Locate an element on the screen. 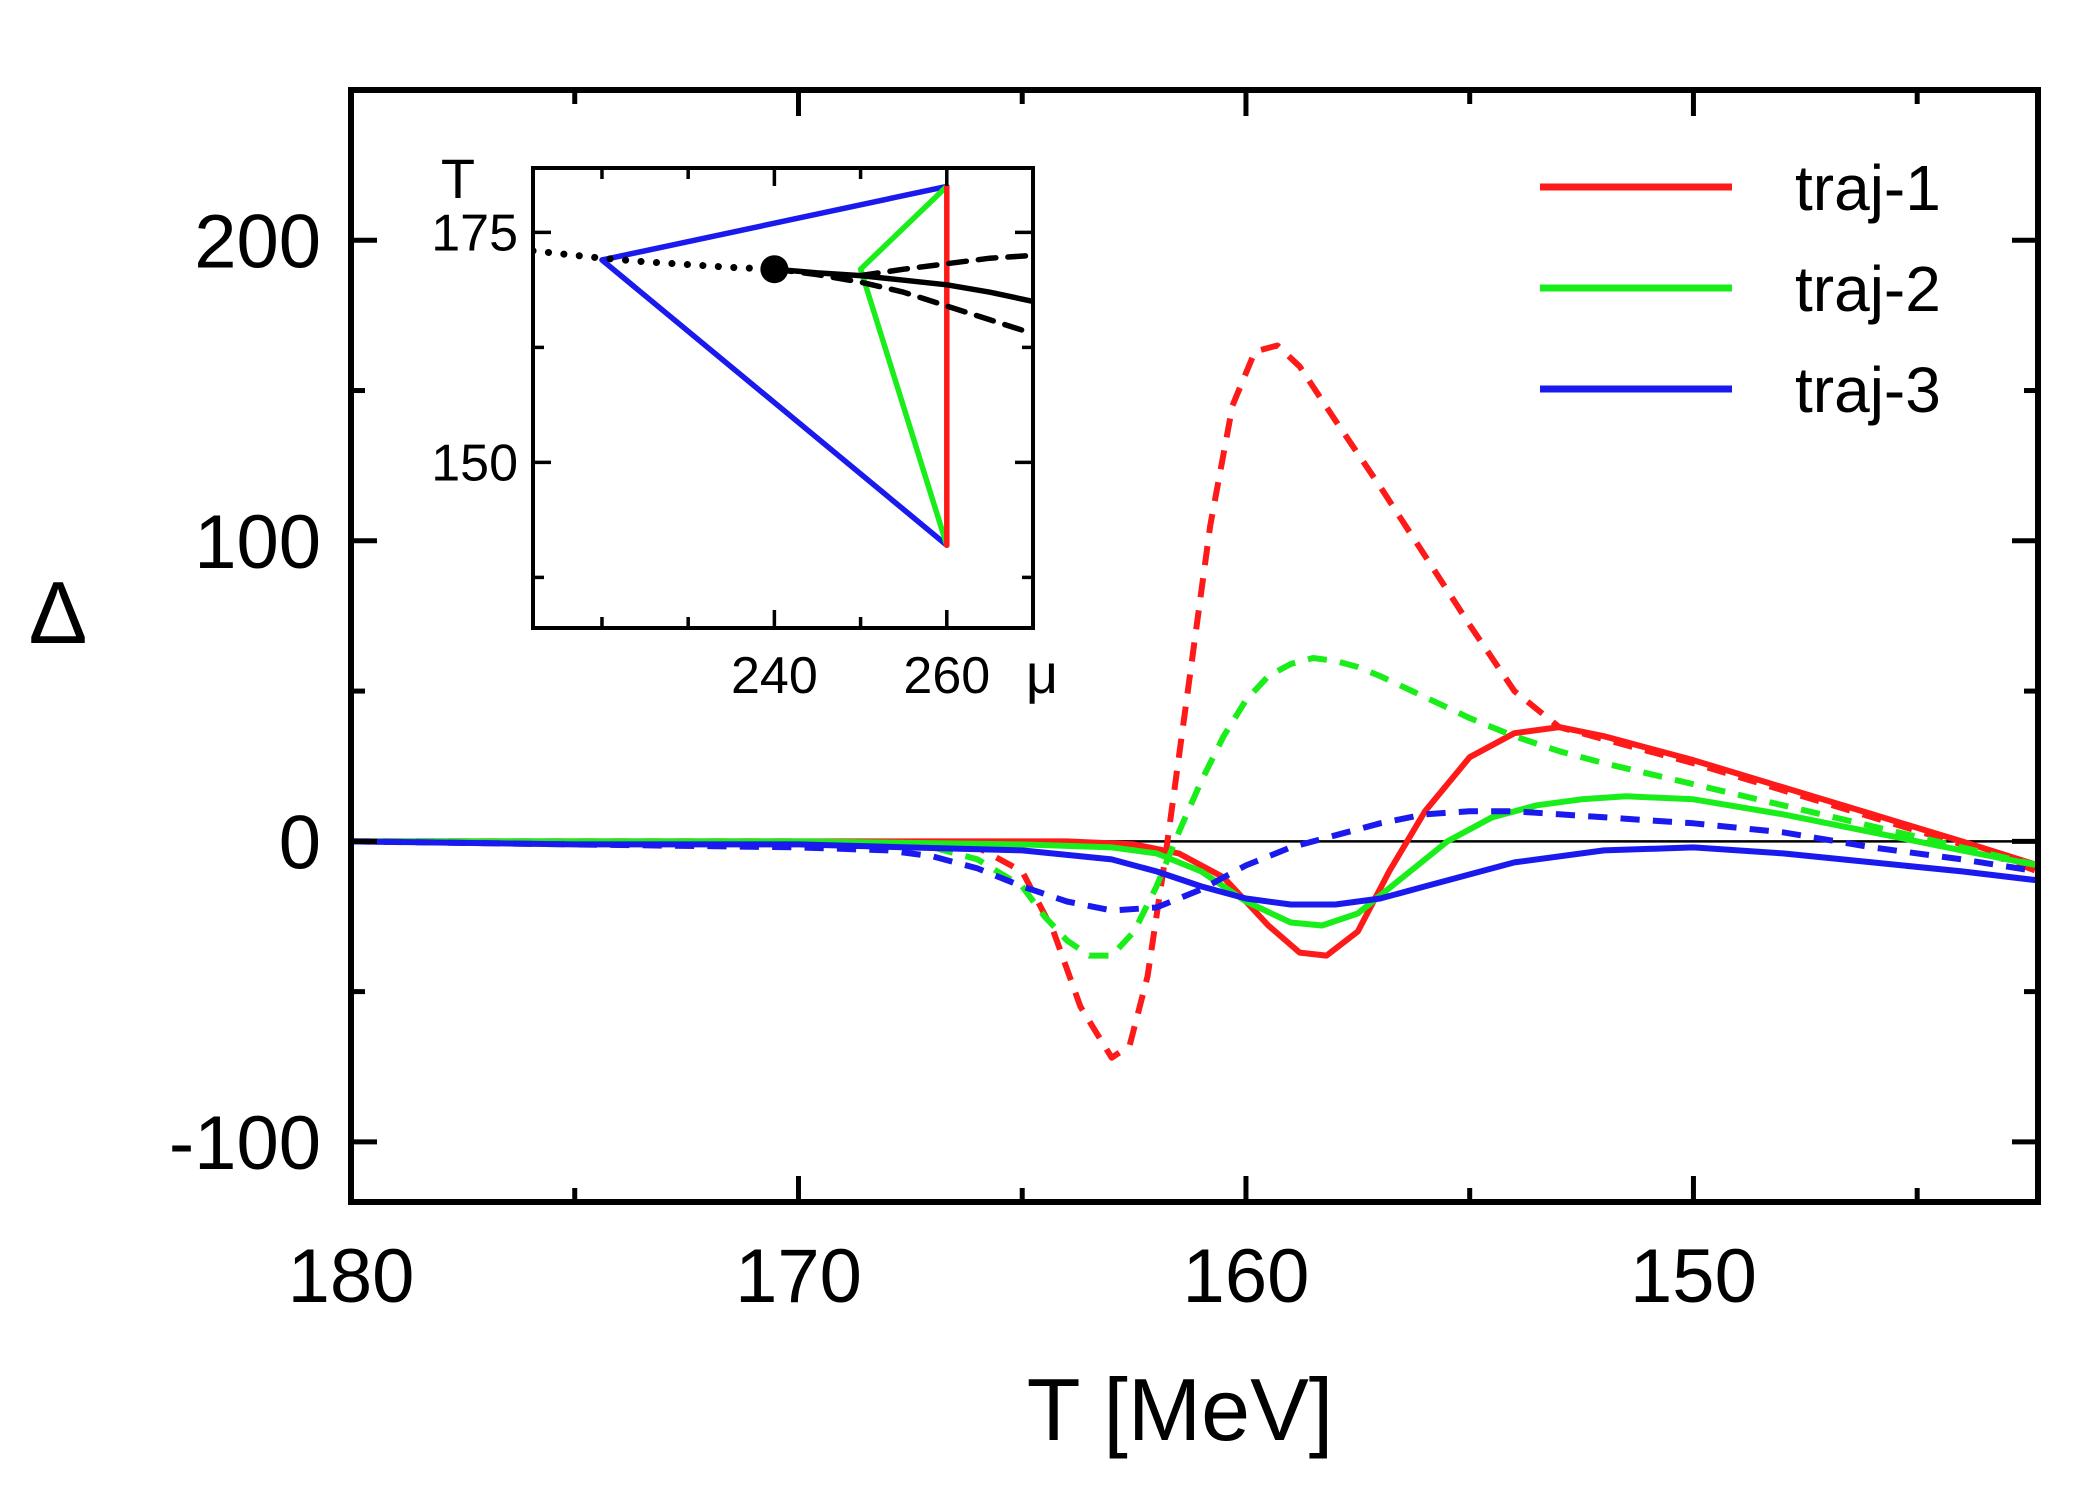  inset-ticks: 240 260 175 150 is located at coordinates (732, 436).